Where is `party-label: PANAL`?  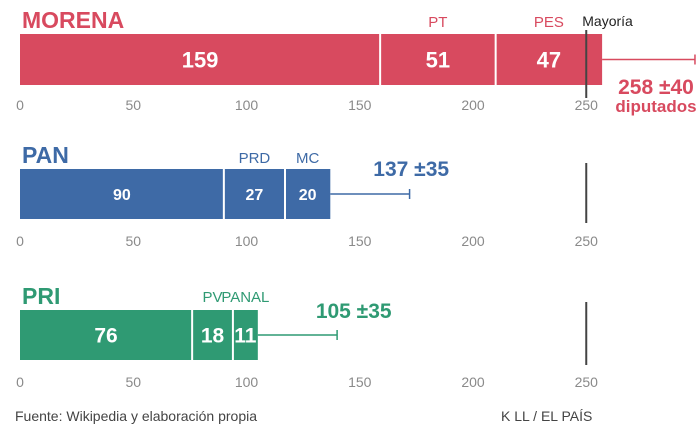 party-label: PANAL is located at coordinates (245, 297).